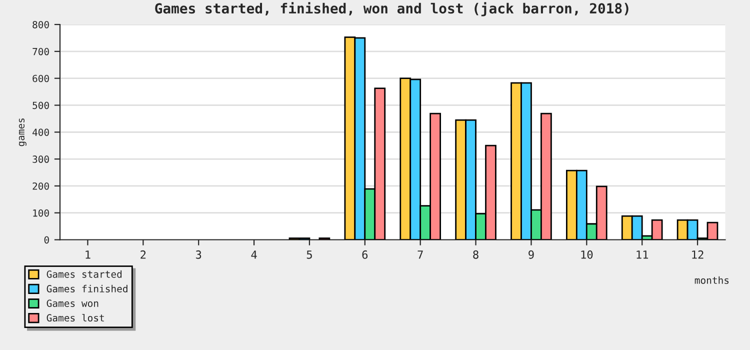 The width and height of the screenshot is (750, 350). I want to click on legend-label: Games won, so click(72, 303).